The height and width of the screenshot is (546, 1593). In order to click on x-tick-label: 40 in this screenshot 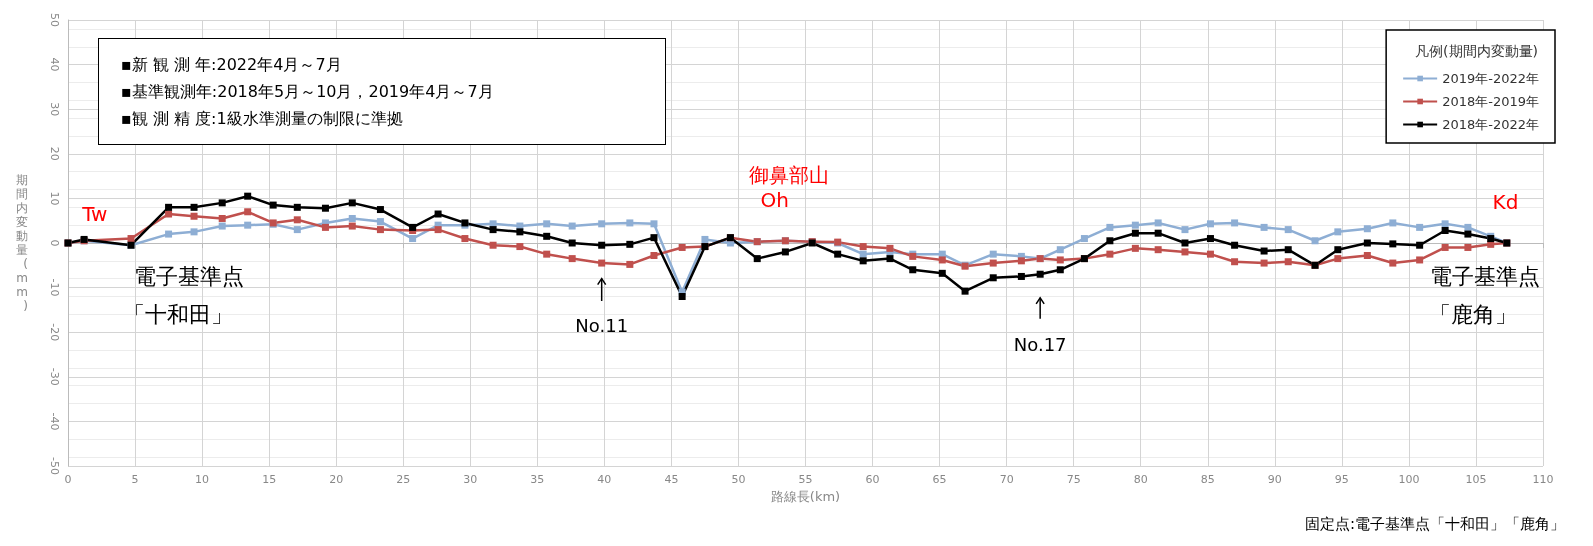, I will do `click(604, 479)`.